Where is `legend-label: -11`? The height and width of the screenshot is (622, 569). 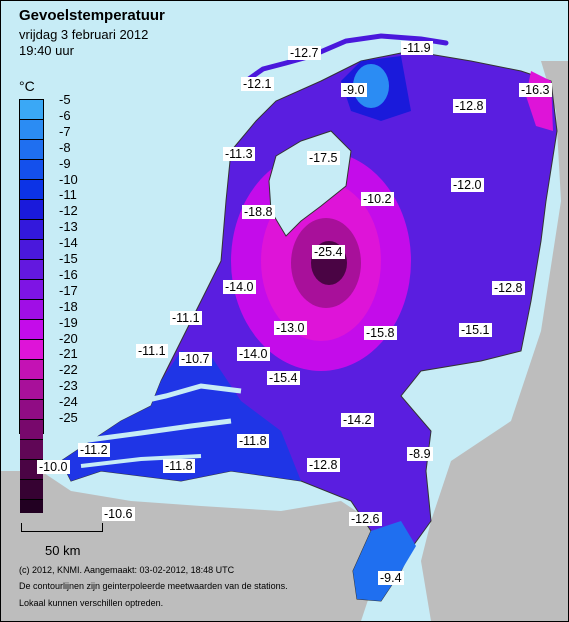
legend-label: -11 is located at coordinates (68, 195).